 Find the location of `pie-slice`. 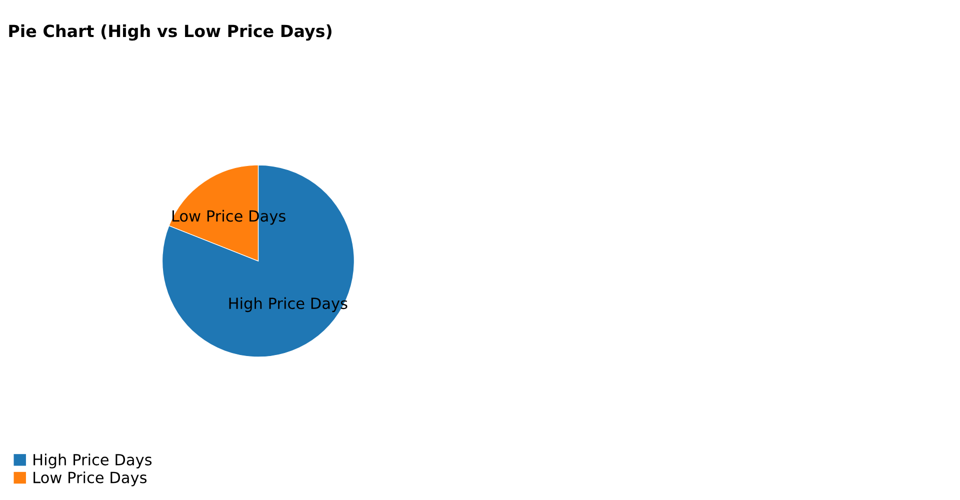

pie-slice is located at coordinates (258, 261).